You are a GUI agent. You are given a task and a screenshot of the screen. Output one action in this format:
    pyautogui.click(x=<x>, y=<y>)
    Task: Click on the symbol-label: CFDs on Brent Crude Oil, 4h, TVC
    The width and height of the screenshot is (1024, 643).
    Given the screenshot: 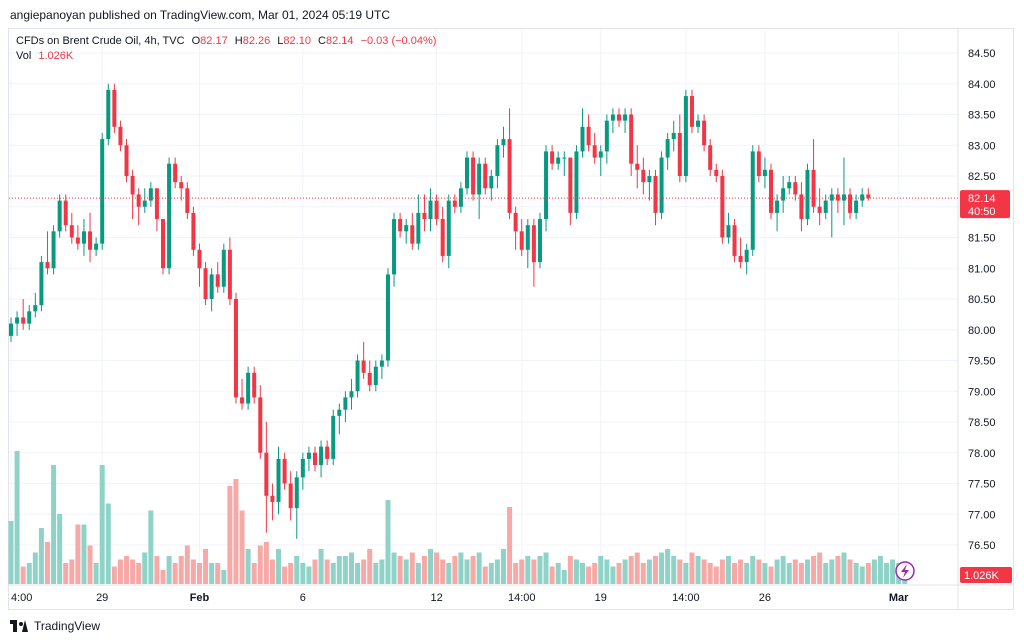 What is the action you would take?
    pyautogui.click(x=100, y=41)
    